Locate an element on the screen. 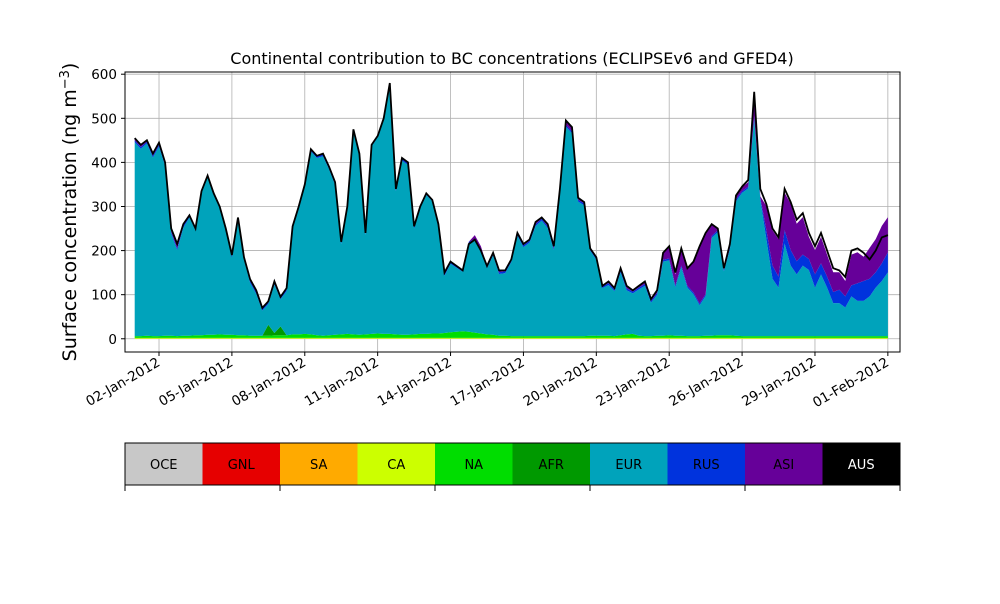 Image resolution: width=1000 pixels, height=604 pixels. legend-frame is located at coordinates (512, 464).